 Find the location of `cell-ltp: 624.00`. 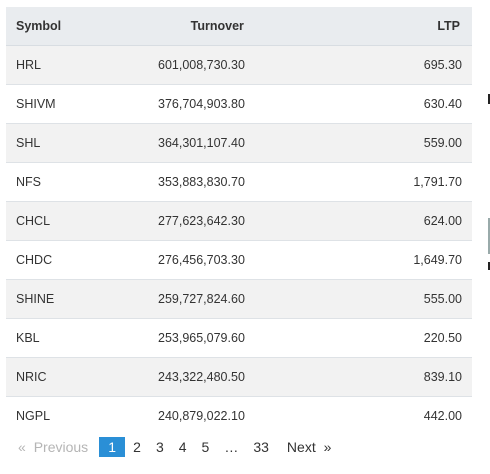

cell-ltp: 624.00 is located at coordinates (428, 220).